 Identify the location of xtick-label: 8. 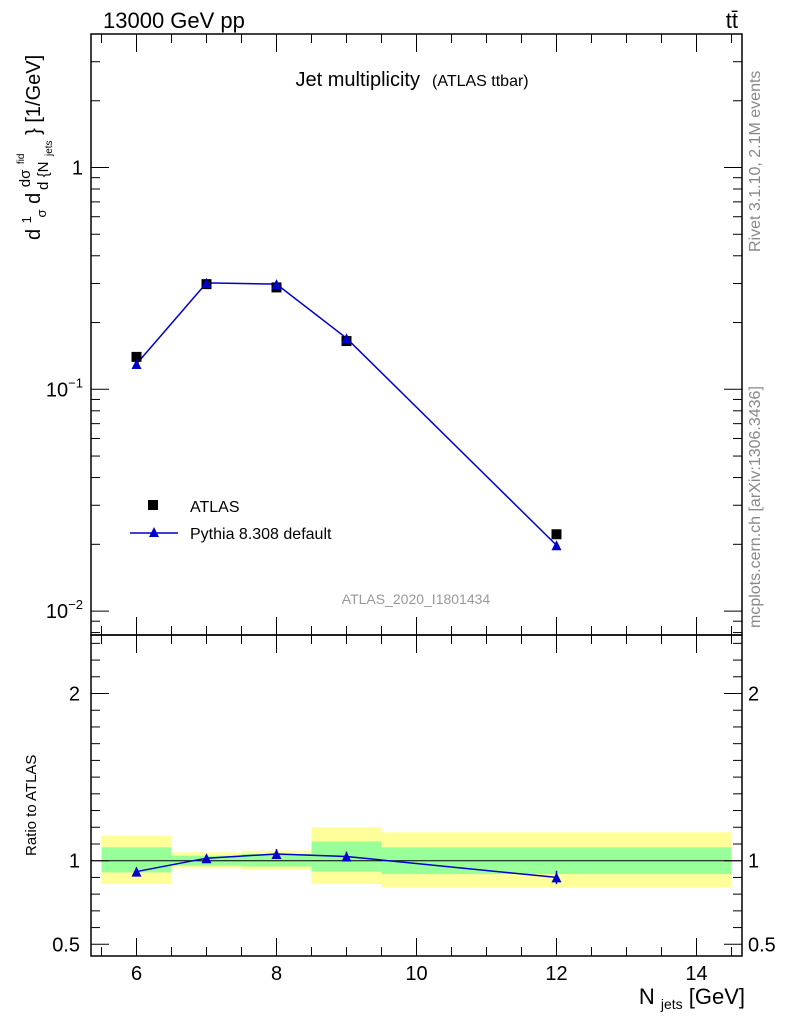
(276, 974).